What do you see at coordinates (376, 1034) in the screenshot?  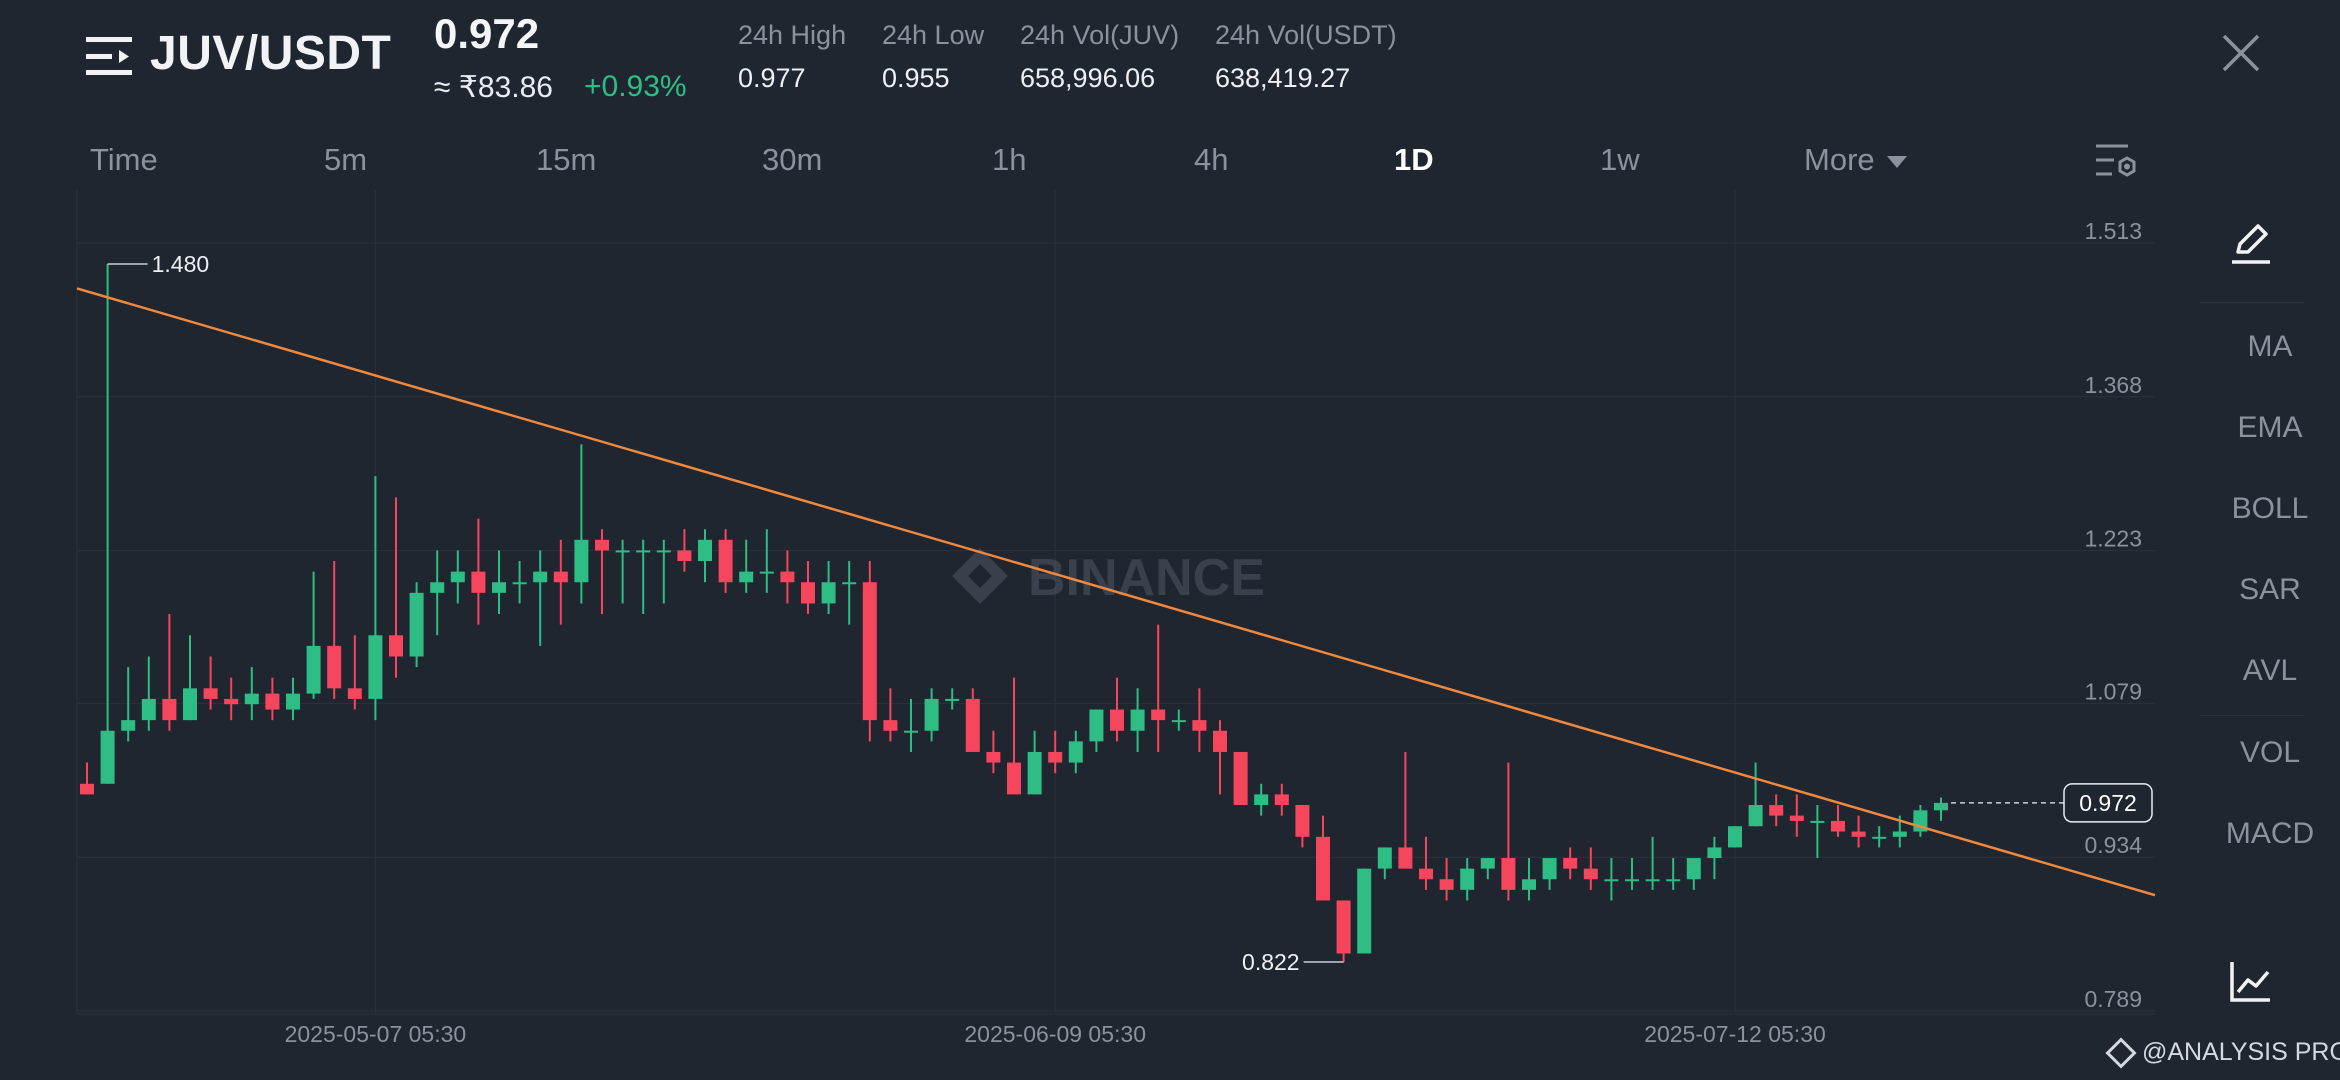 I see `x-tick-label: 2025-05-07 05:30` at bounding box center [376, 1034].